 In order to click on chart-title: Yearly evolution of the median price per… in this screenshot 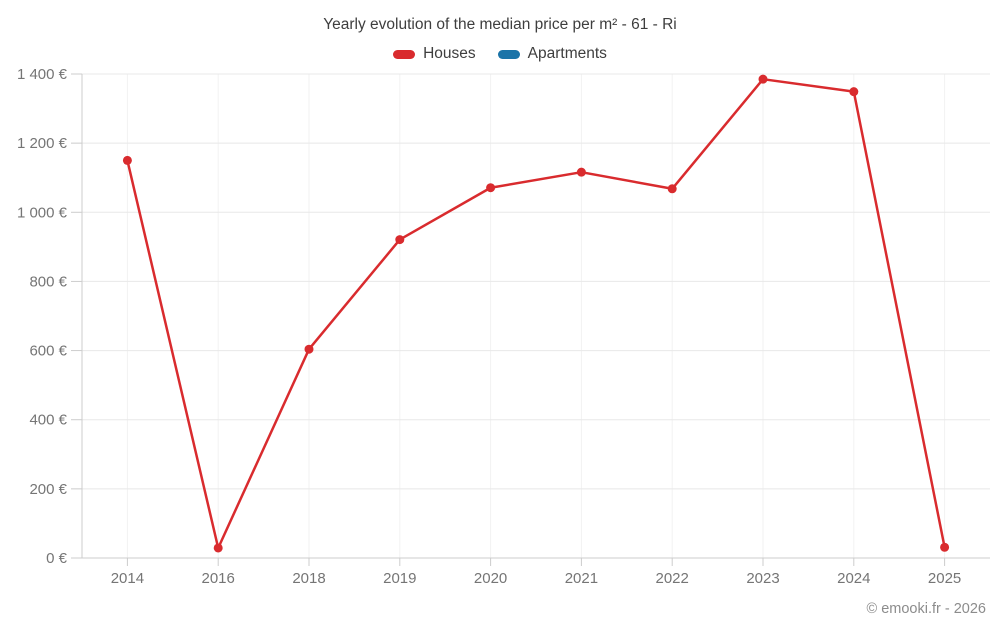, I will do `click(500, 24)`.